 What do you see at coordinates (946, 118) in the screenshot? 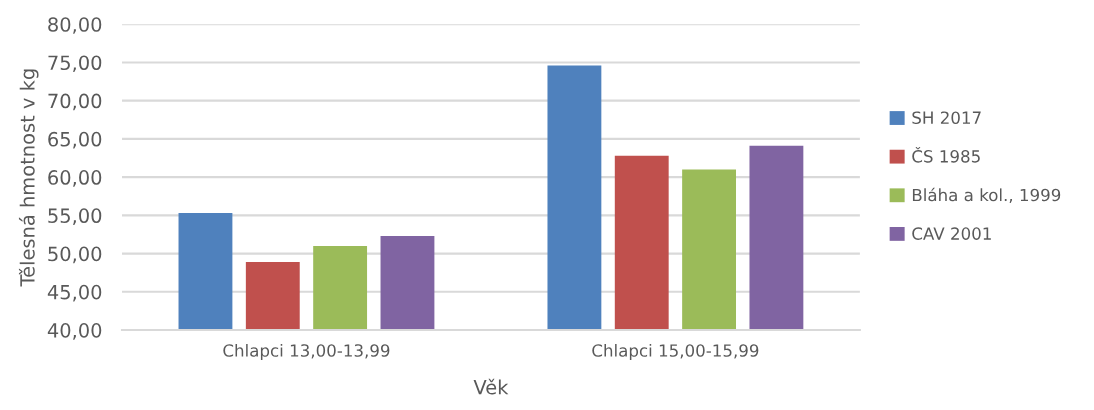
I see `legend-label: SH 2017` at bounding box center [946, 118].